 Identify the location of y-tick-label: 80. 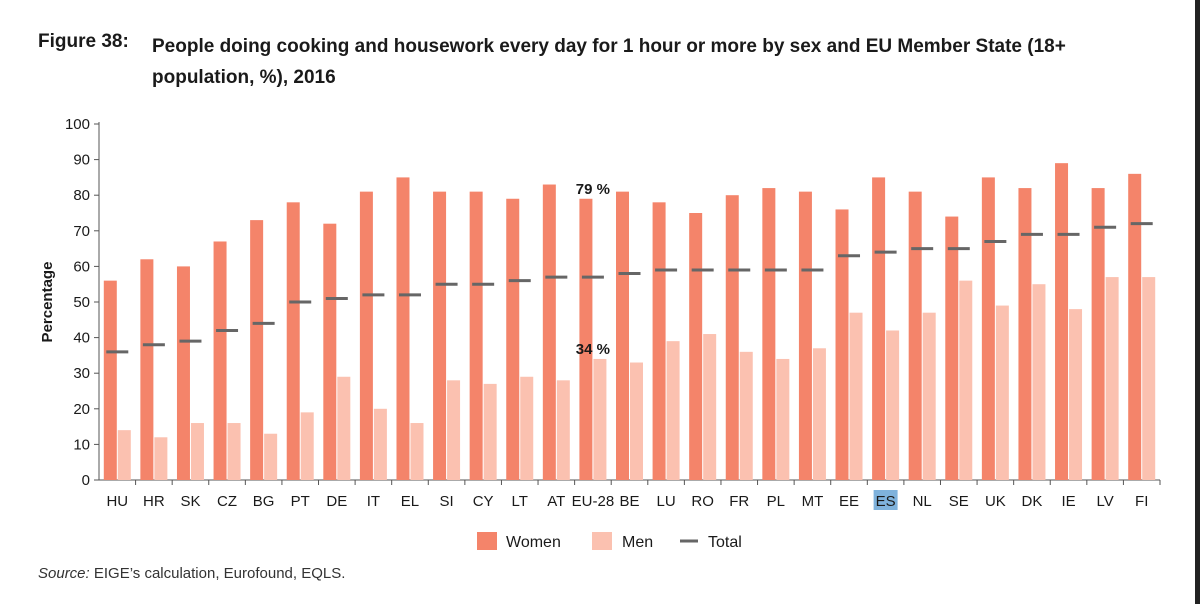
(81, 195).